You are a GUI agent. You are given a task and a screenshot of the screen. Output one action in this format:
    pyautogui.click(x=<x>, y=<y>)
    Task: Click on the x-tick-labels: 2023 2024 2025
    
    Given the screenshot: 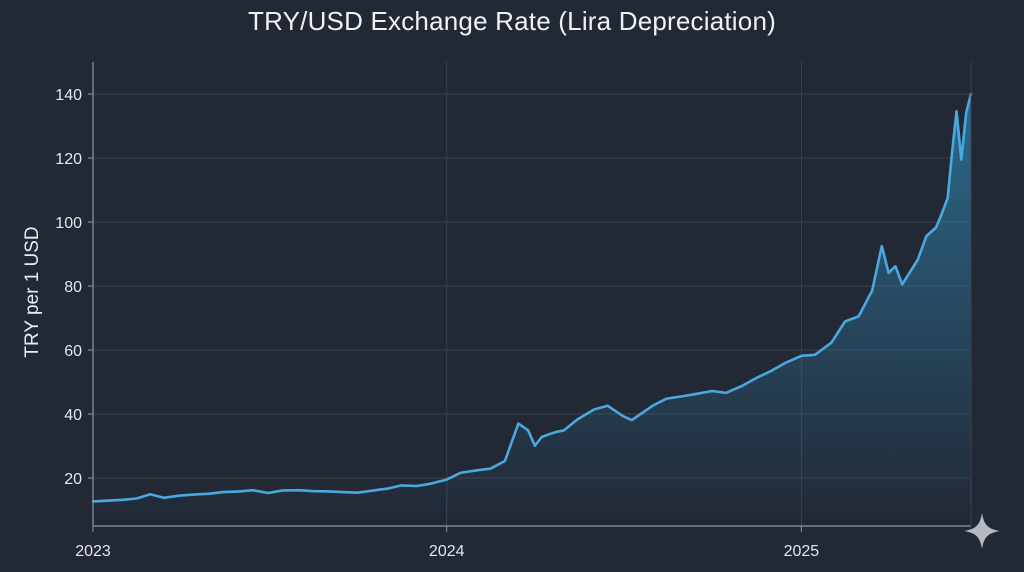 What is the action you would take?
    pyautogui.click(x=447, y=543)
    